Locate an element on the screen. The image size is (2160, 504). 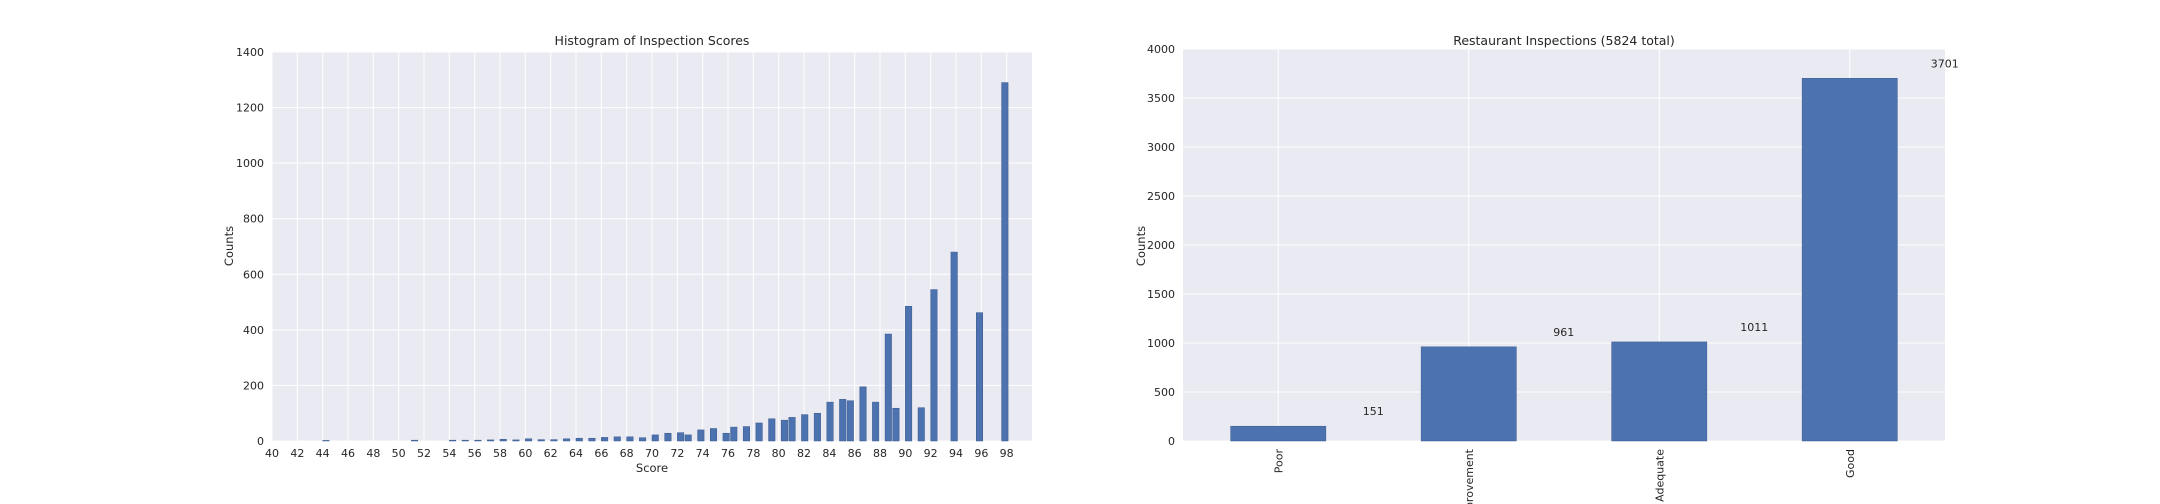
histogram-x-tick-label: 64 is located at coordinates (576, 453).